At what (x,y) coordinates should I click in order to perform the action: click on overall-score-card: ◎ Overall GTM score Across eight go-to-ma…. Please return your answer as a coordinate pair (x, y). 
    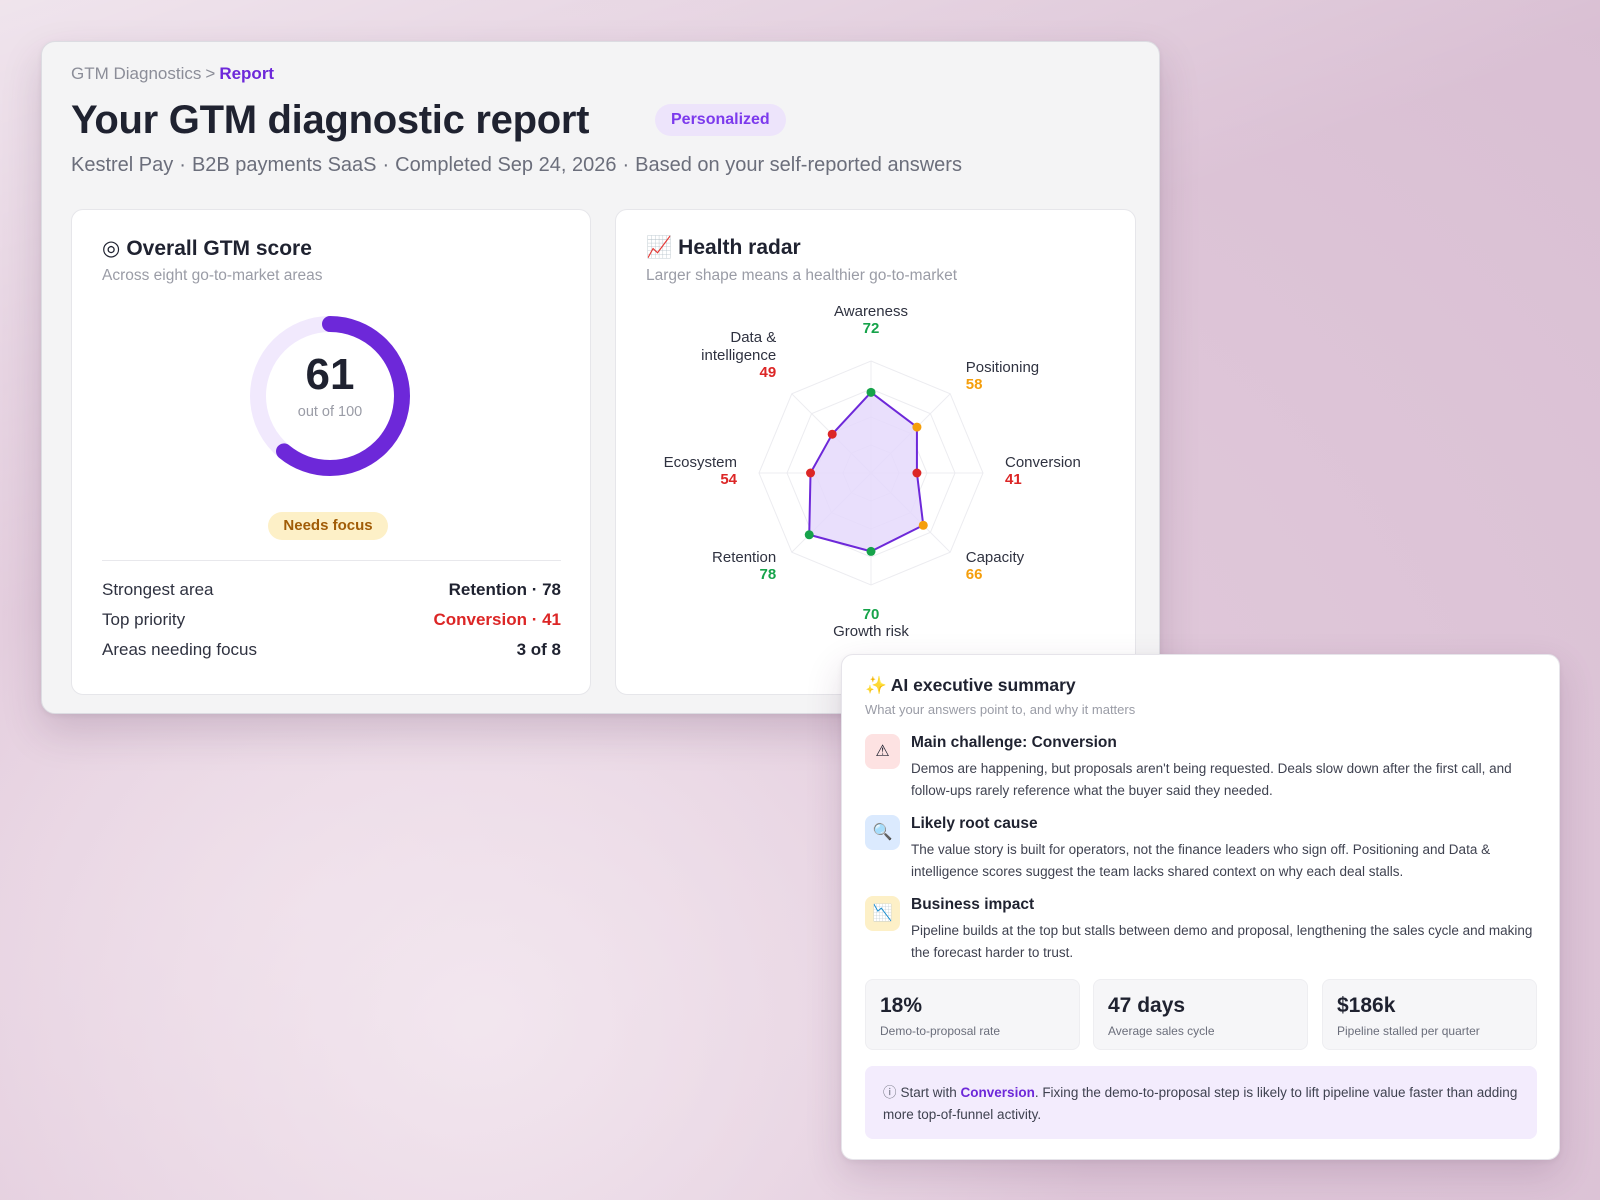
    Looking at the image, I should click on (331, 452).